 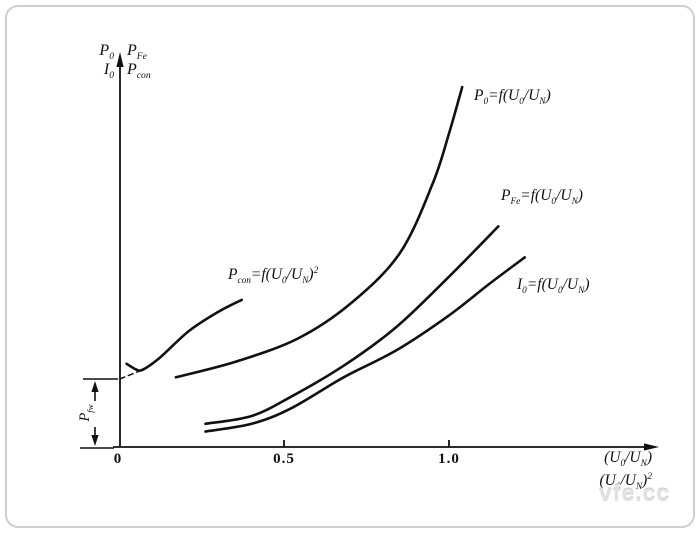 What do you see at coordinates (99, 413) in the screenshot?
I see `pfw-bracket` at bounding box center [99, 413].